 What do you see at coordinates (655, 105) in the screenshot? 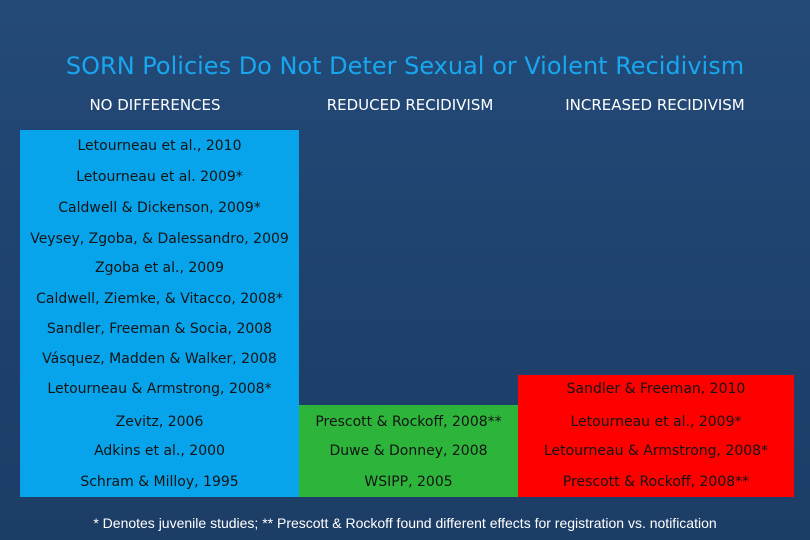
I see `column-heading-increased-recidivism: INCREASED RECIDIVISM` at bounding box center [655, 105].